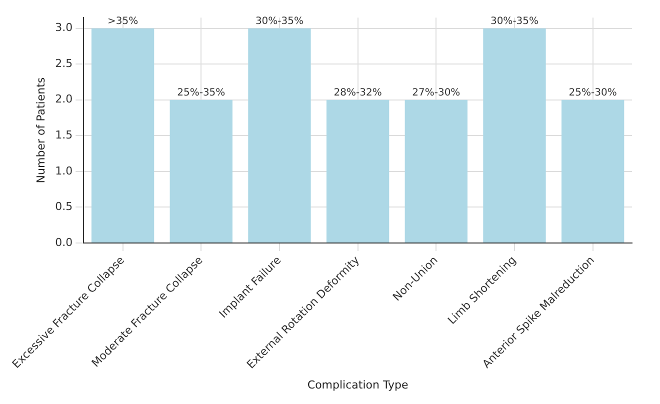 This screenshot has width=660, height=404. I want to click on y-tick-label: 0.5, so click(64, 207).